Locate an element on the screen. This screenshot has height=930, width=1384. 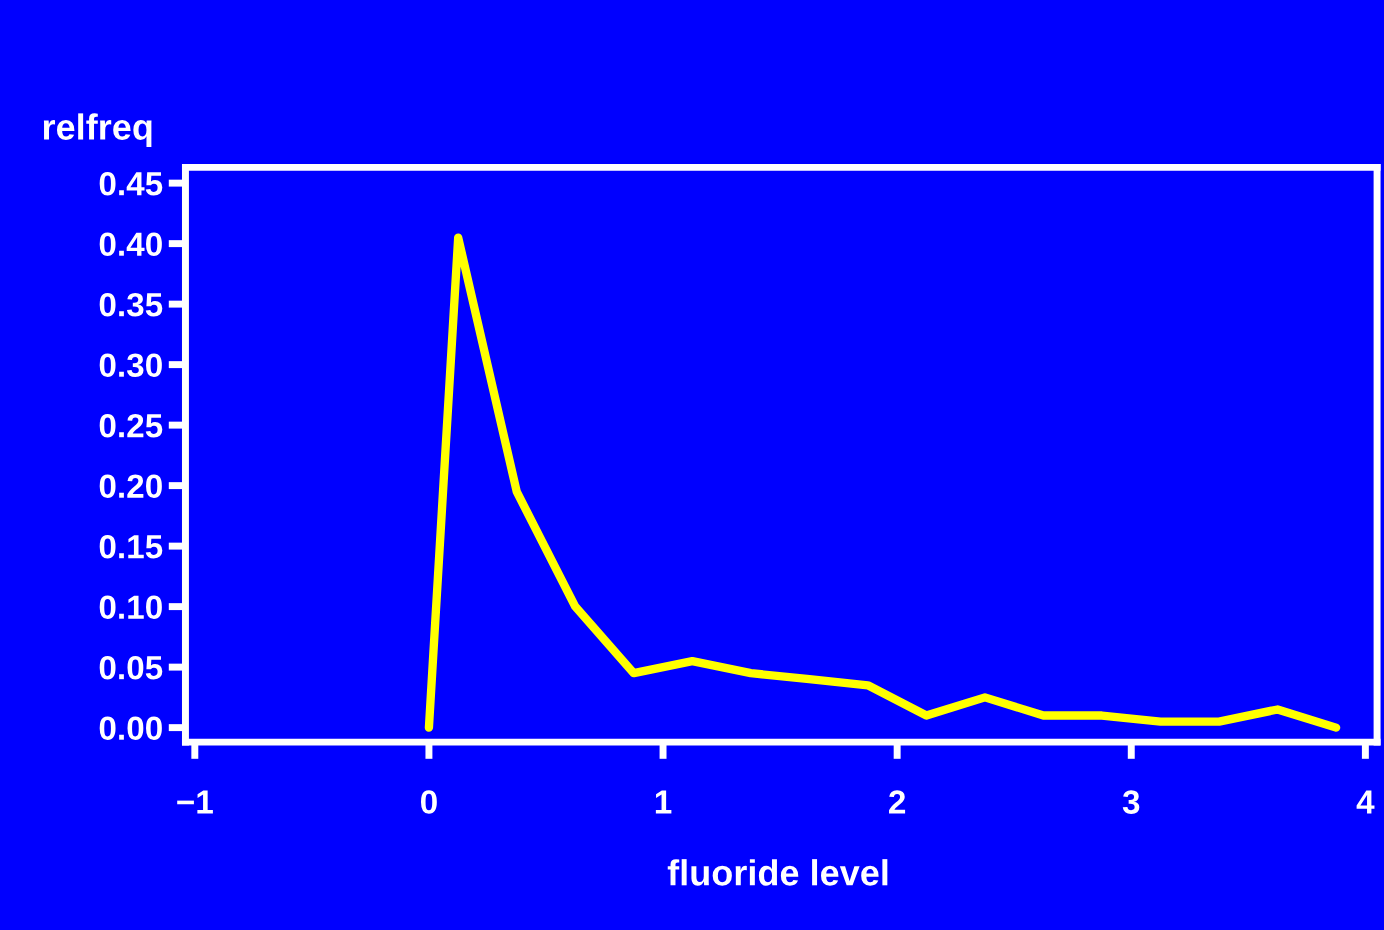
y-tick-label: 0.15 is located at coordinates (131, 546).